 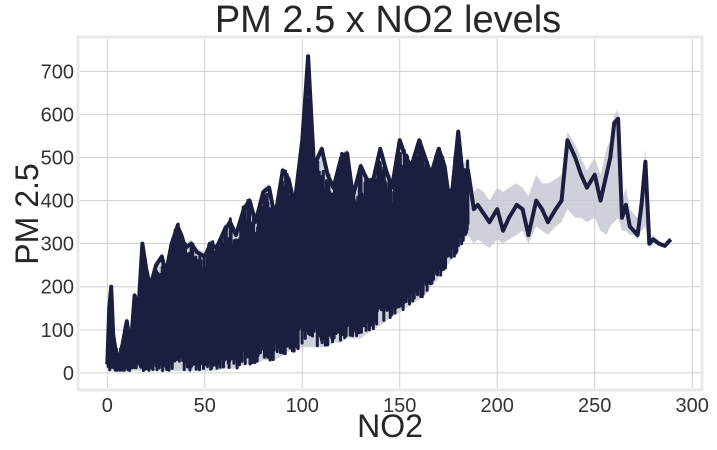 I want to click on x-tick-labels: 0 50 100 150 200 250 300, so click(x=405, y=406).